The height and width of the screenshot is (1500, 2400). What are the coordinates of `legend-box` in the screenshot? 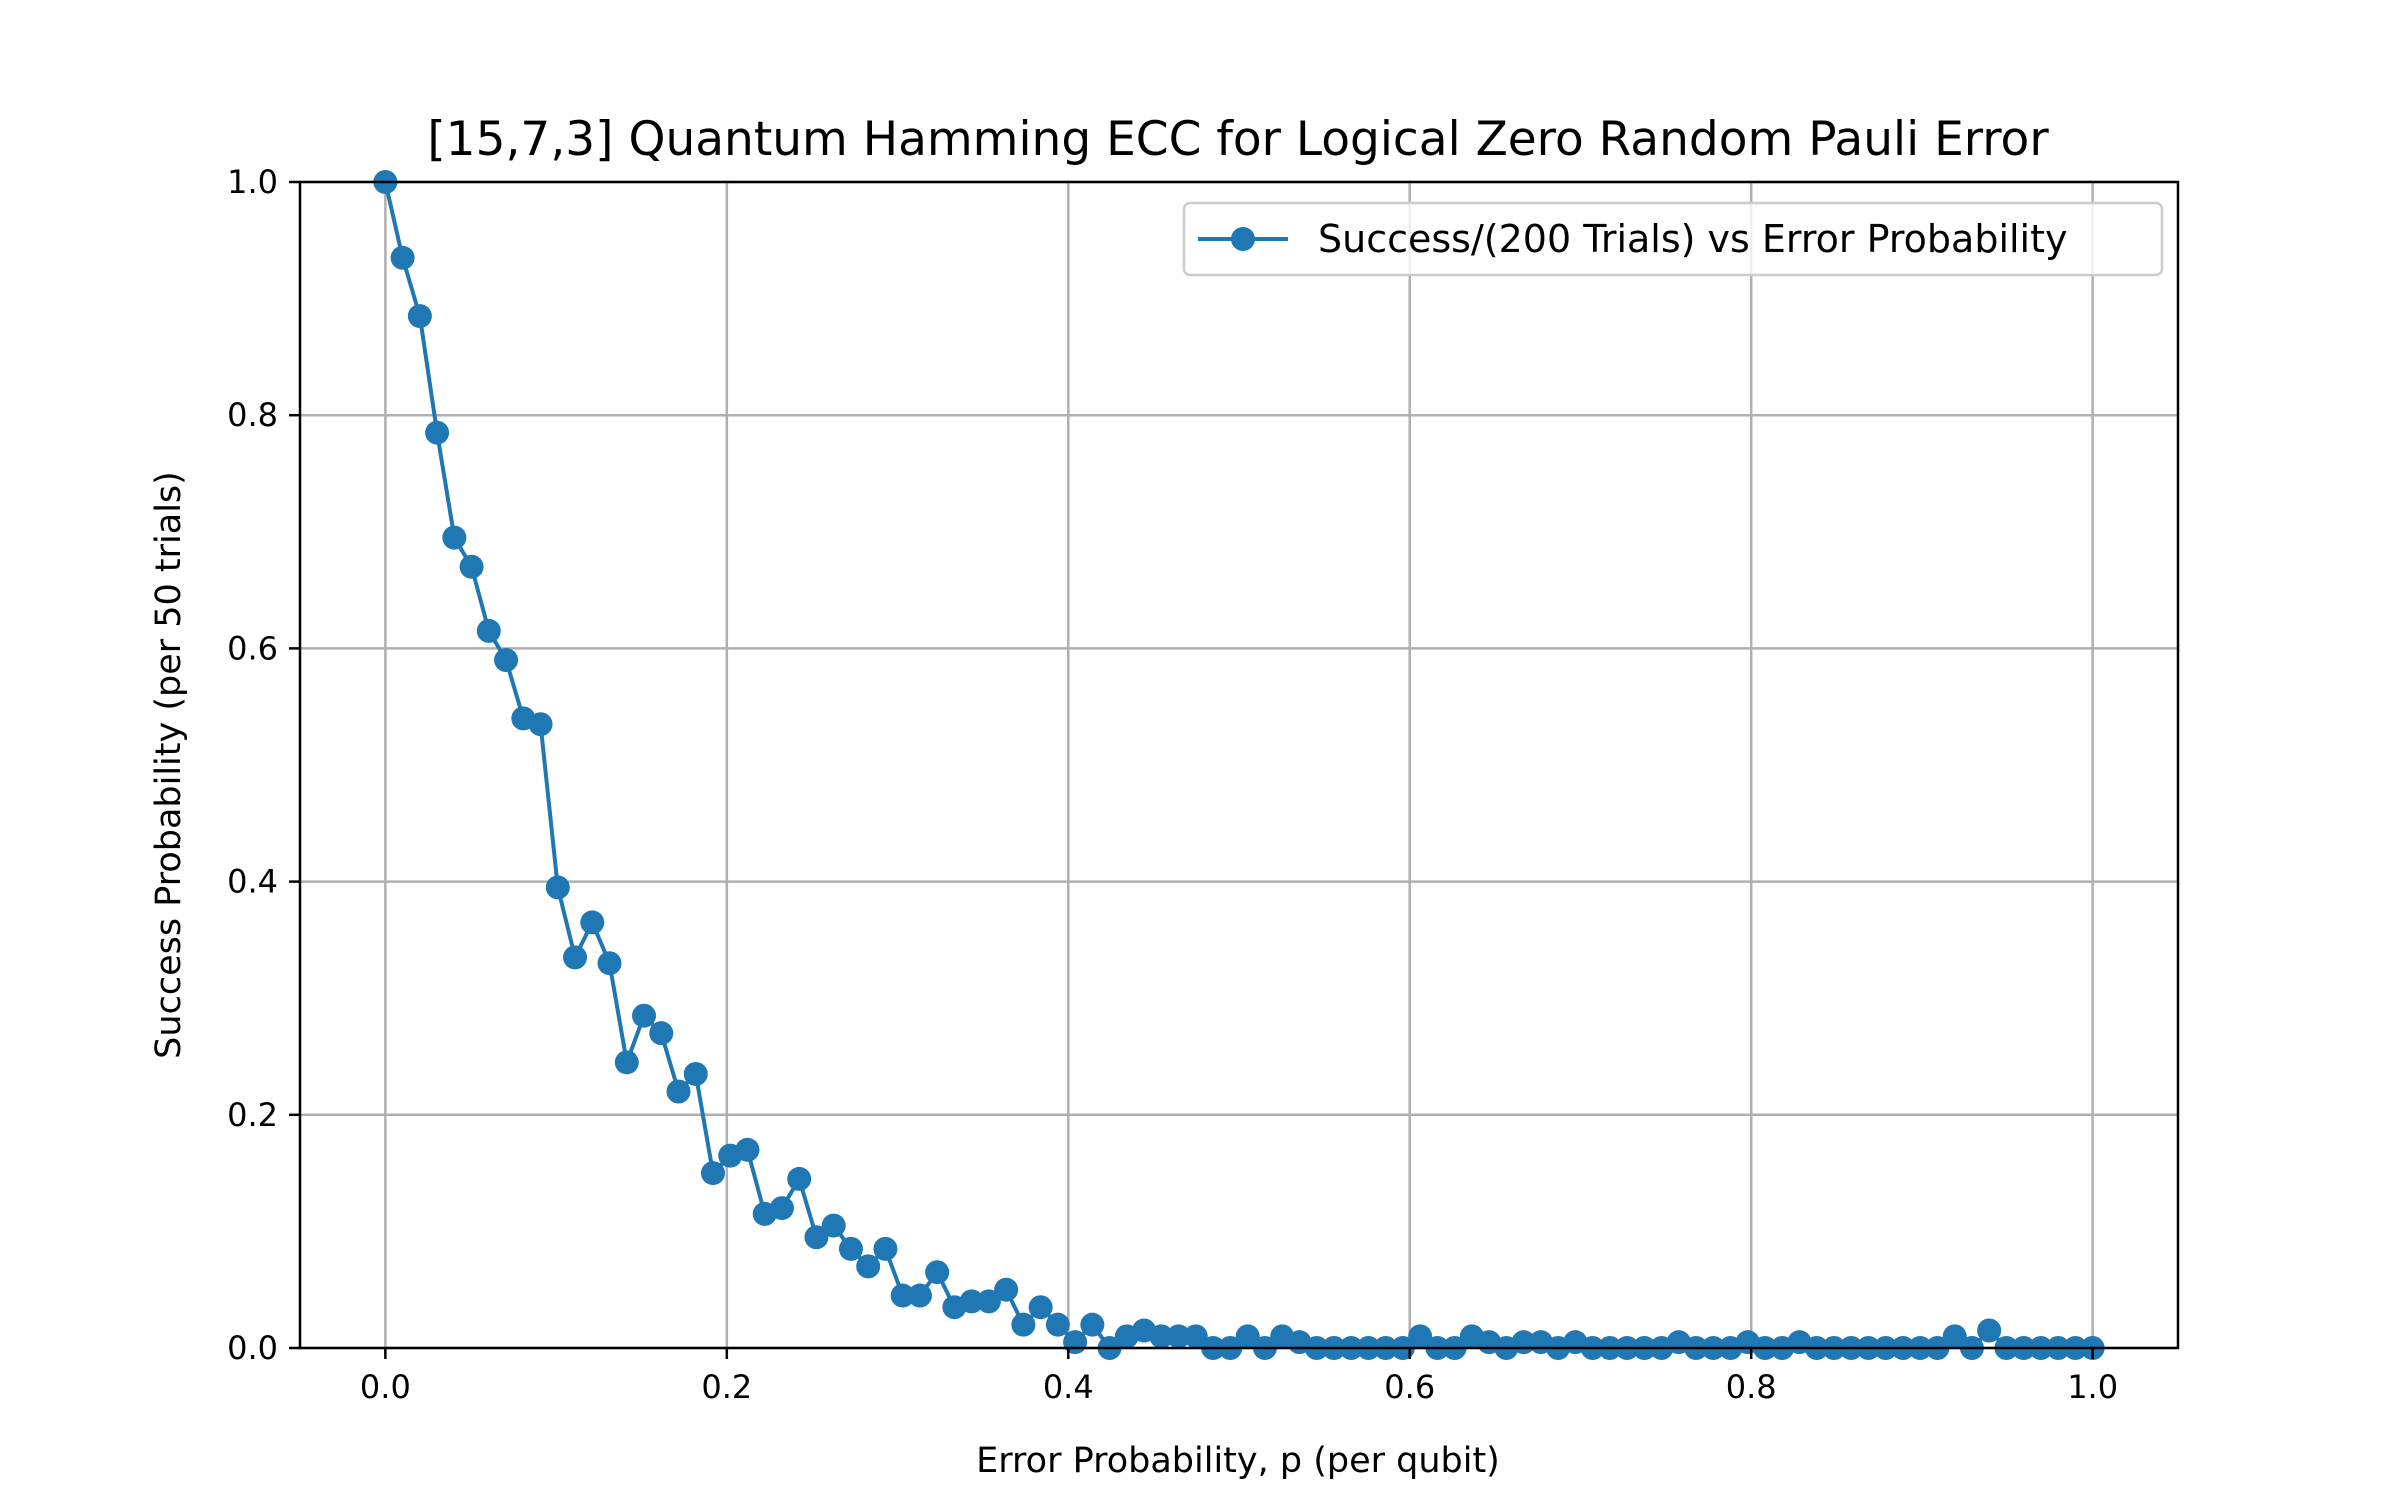 It's located at (1673, 239).